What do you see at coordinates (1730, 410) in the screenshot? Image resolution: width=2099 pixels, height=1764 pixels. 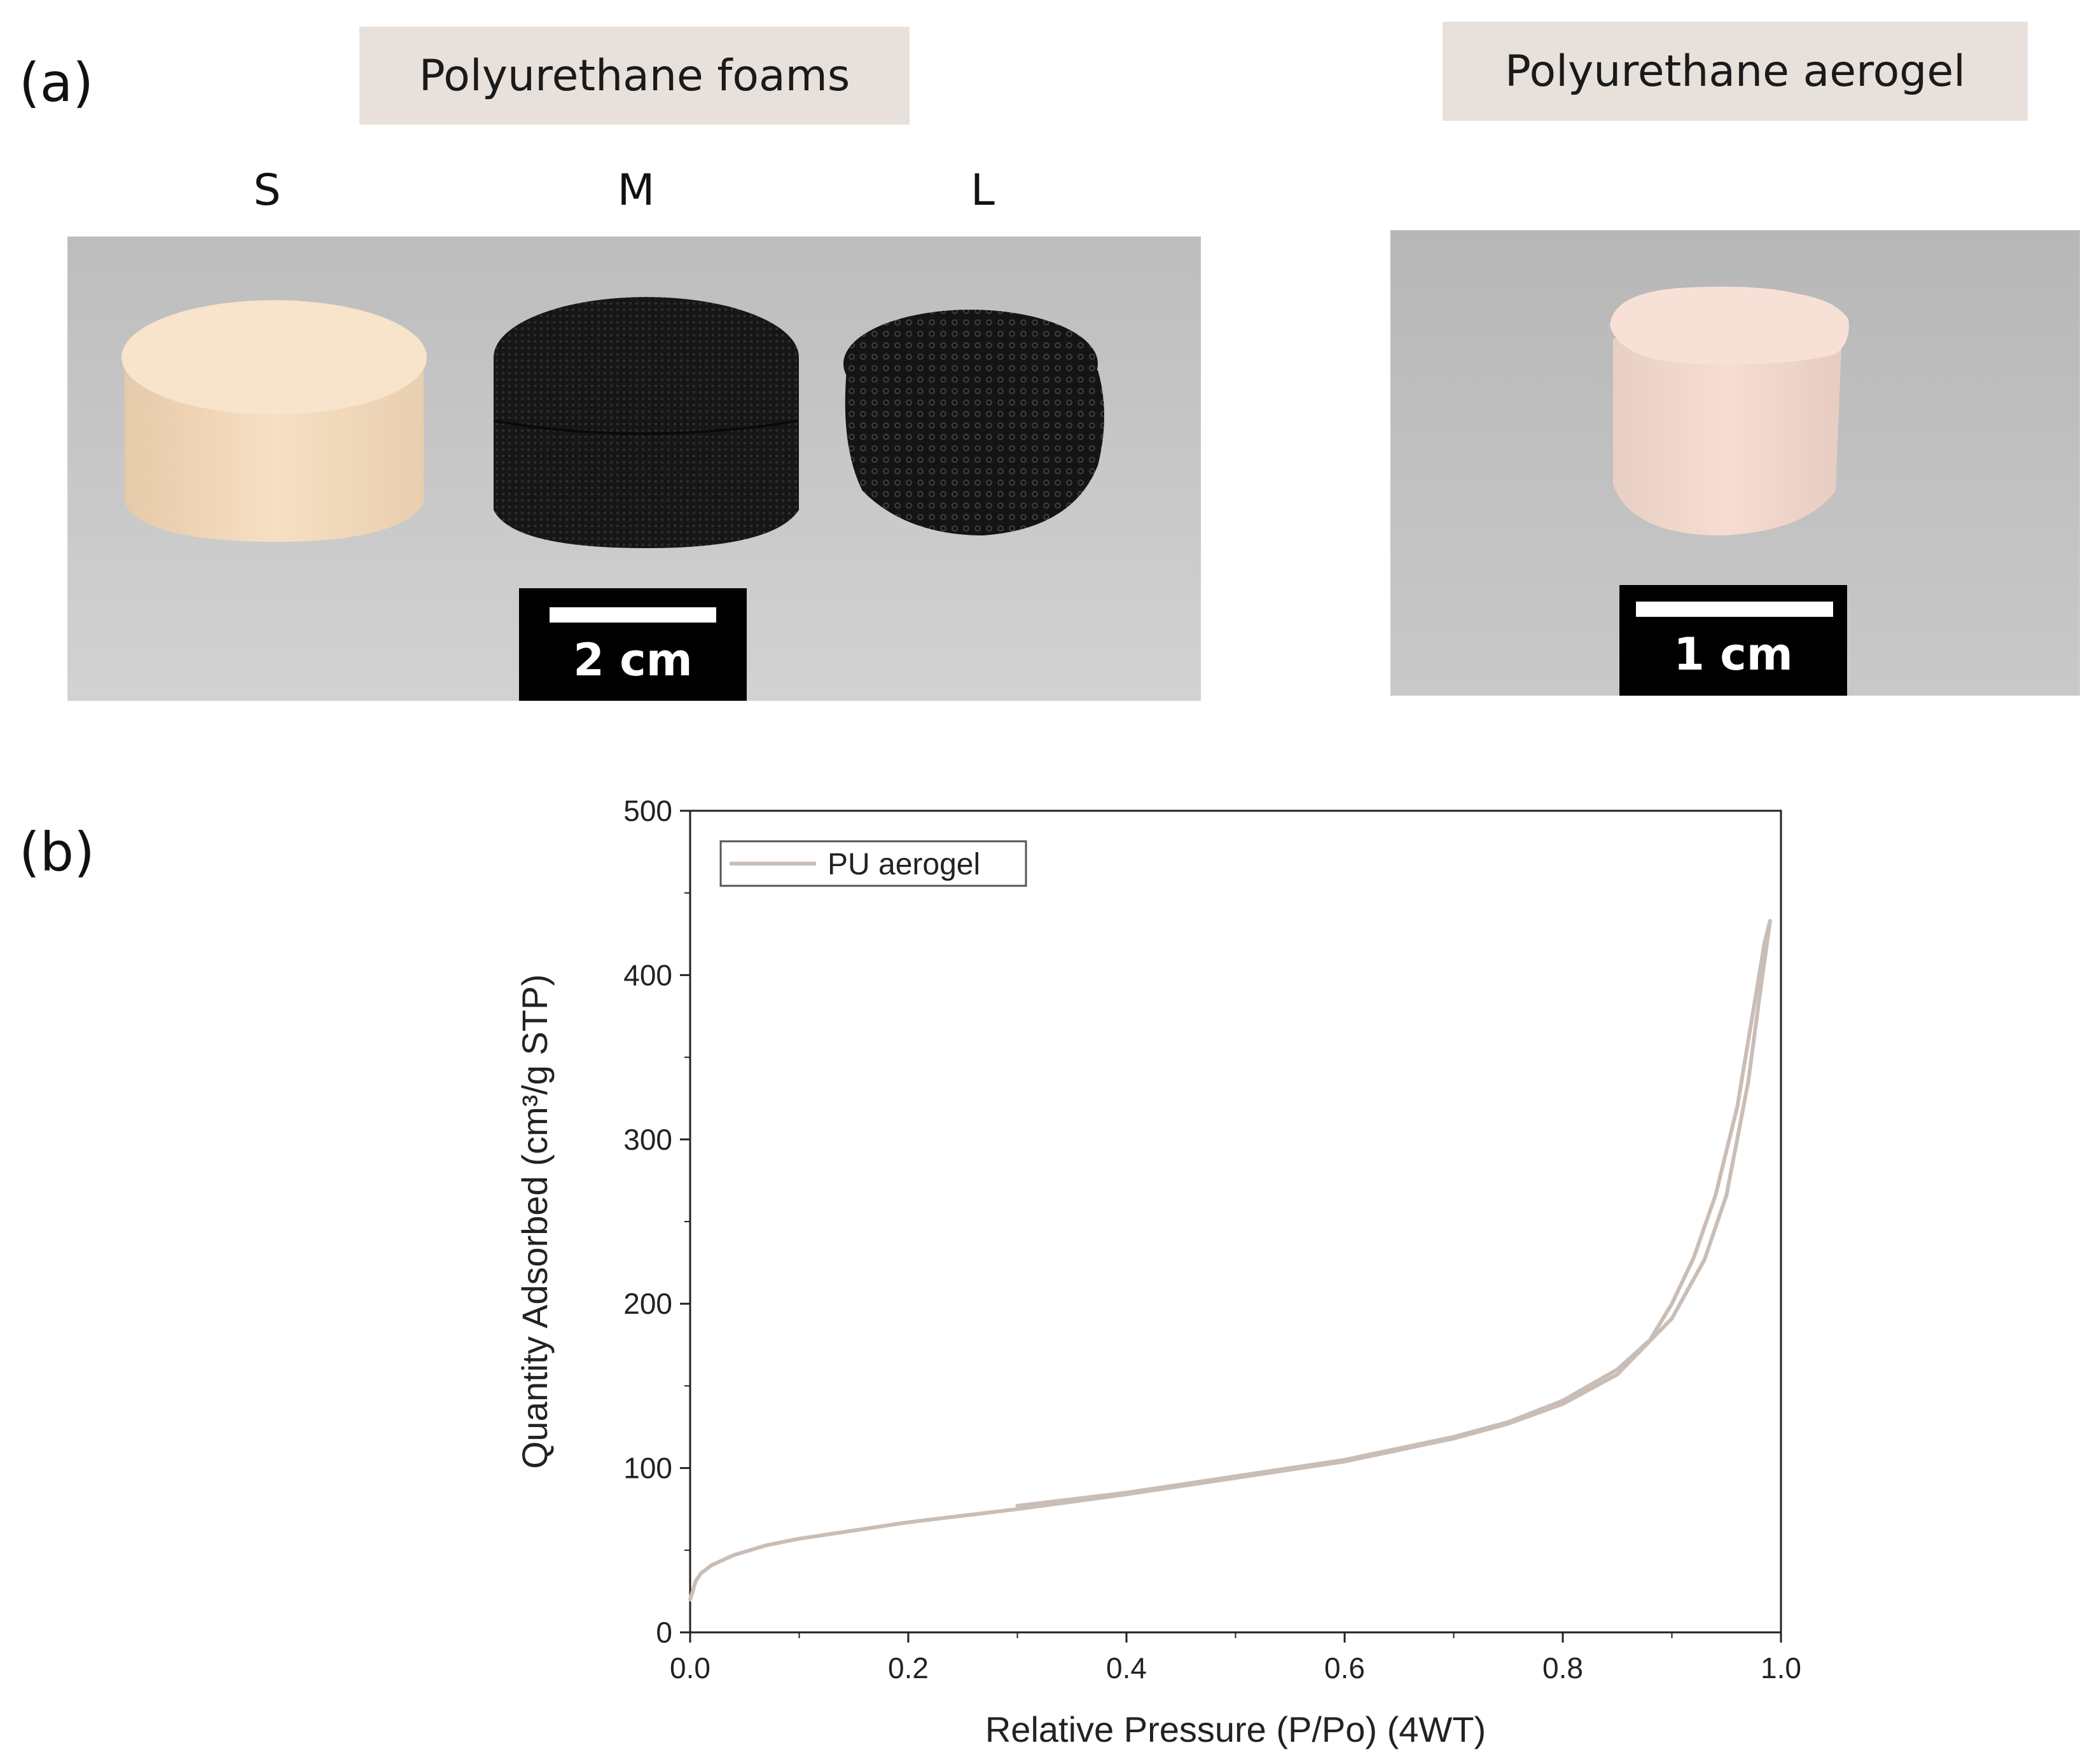 I see `aerogel-shape` at bounding box center [1730, 410].